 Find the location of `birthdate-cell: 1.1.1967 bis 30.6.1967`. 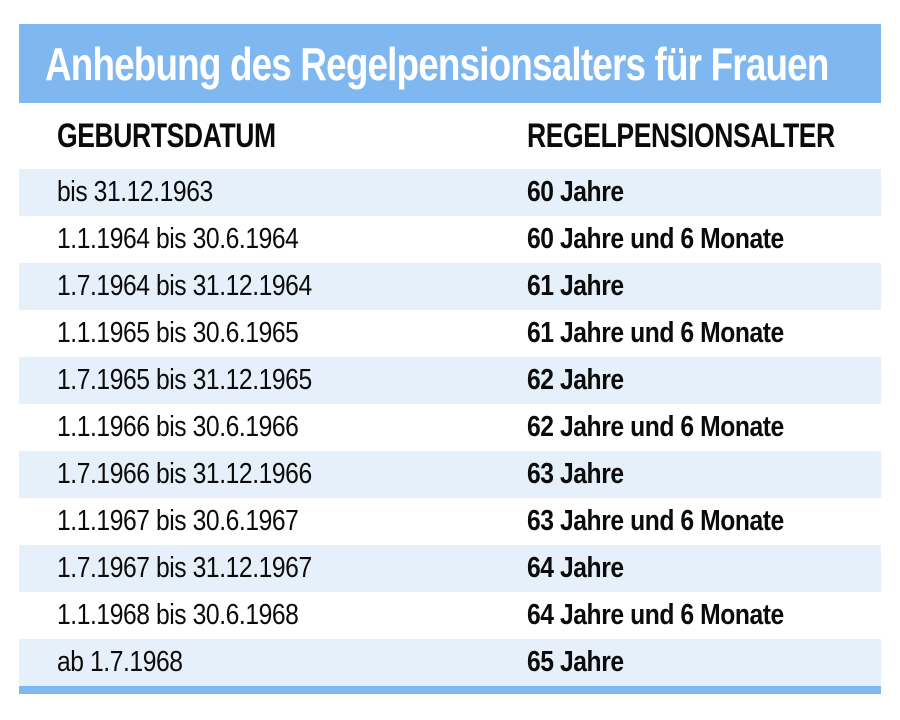

birthdate-cell: 1.1.1967 bis 30.6.1967 is located at coordinates (292, 521).